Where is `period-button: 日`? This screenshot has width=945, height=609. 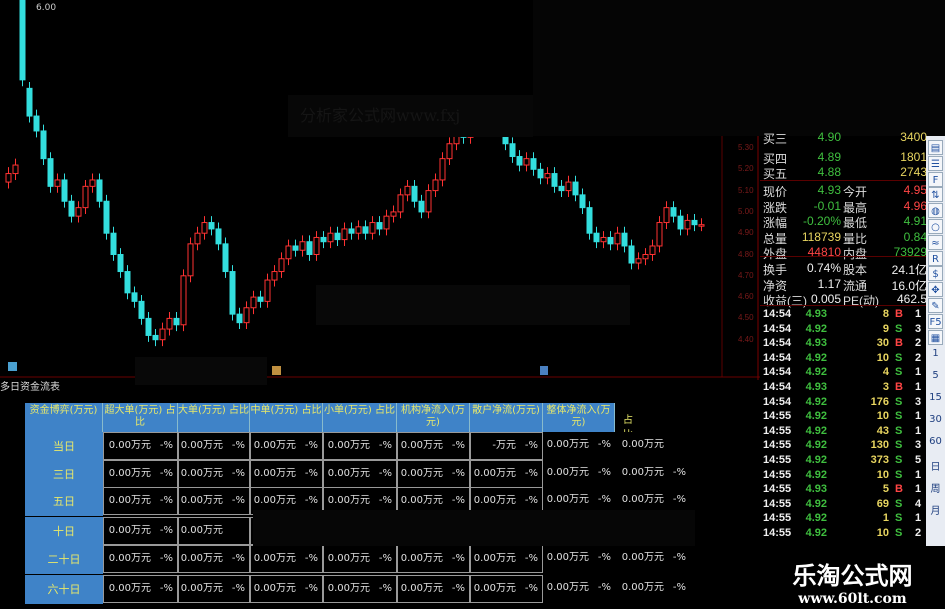
period-button: 日 is located at coordinates (935, 467).